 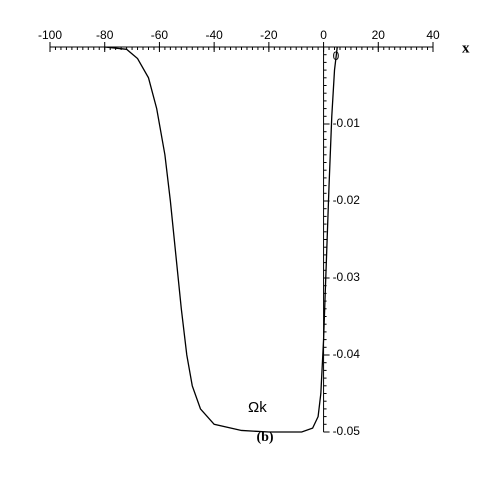 I want to click on x-tick-label: 40, so click(x=433, y=35).